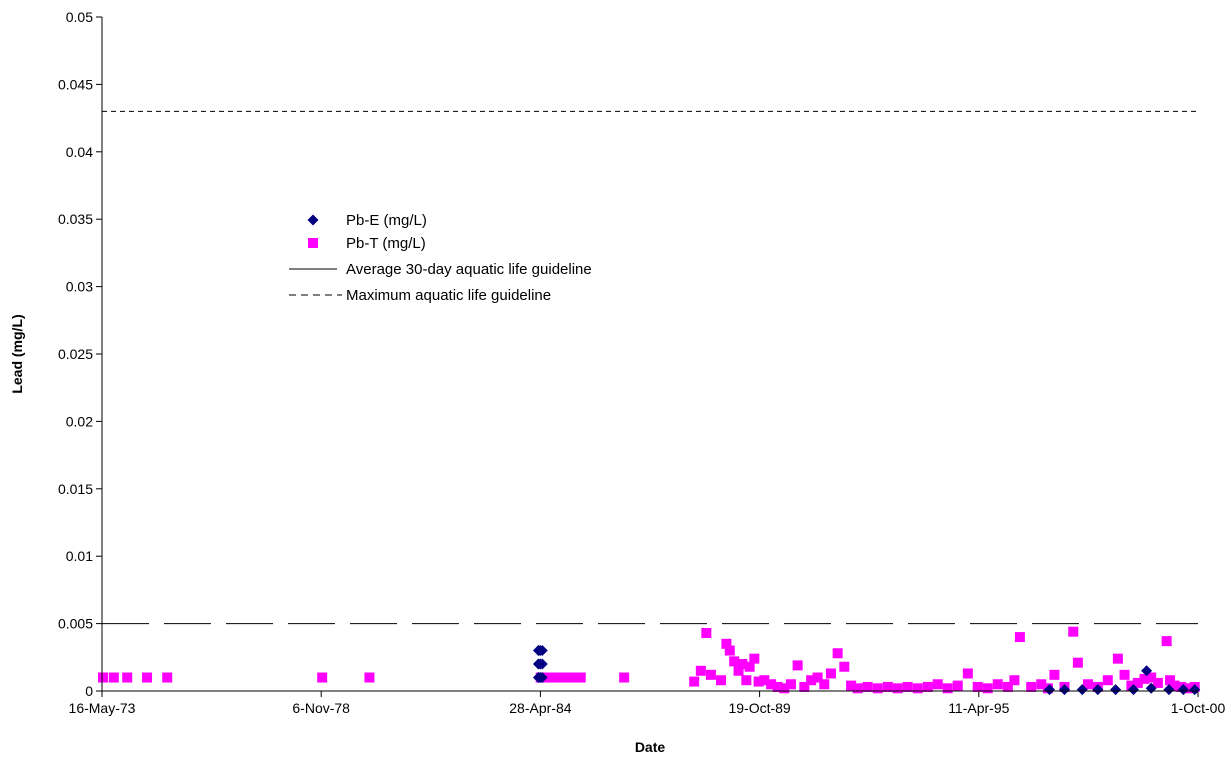  What do you see at coordinates (386, 243) in the screenshot?
I see `legend-label-pb-t: Pb-T (mg/L)` at bounding box center [386, 243].